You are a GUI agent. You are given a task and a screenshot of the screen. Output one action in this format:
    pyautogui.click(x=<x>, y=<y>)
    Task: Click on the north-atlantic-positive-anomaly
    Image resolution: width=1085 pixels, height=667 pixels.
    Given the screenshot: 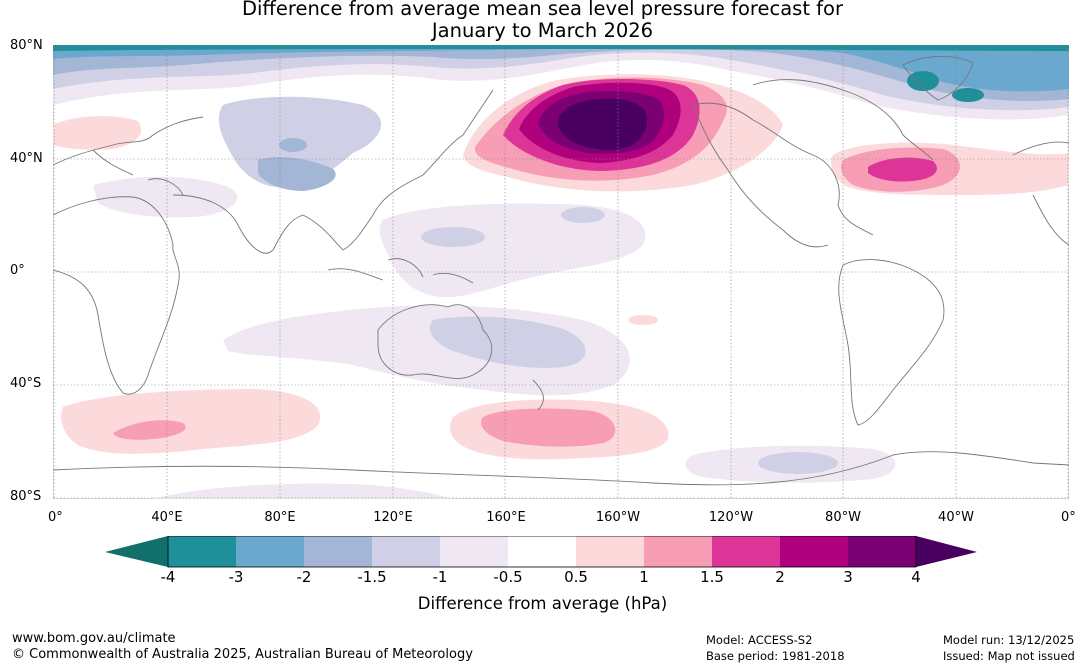 What is the action you would take?
    pyautogui.click(x=561, y=155)
    